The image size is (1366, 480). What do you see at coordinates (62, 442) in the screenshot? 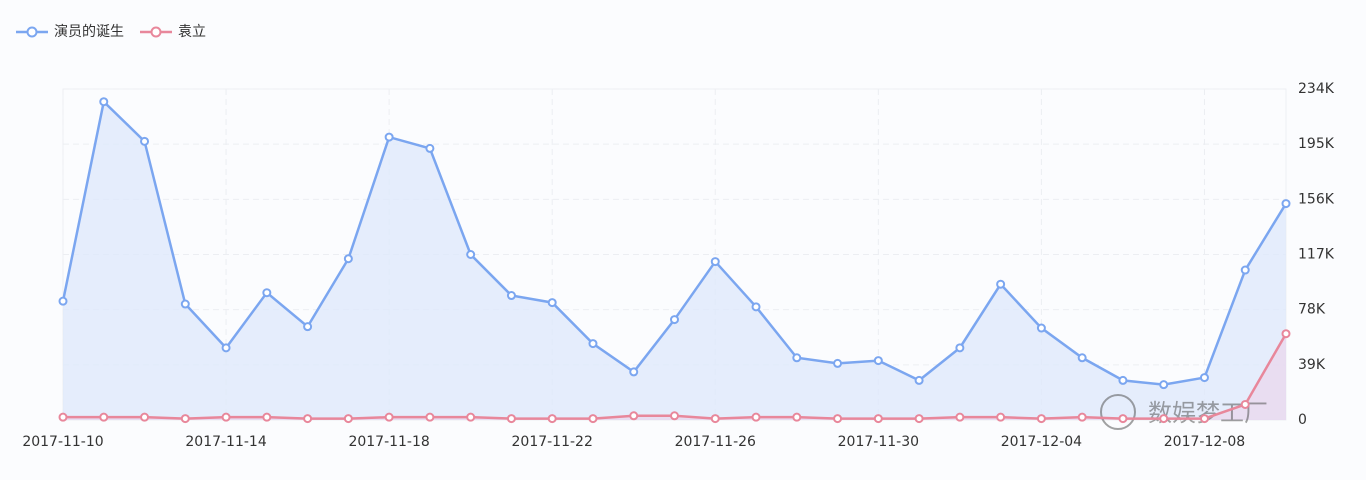
I see `x-tick-label: 2017-11-10` at bounding box center [62, 442].